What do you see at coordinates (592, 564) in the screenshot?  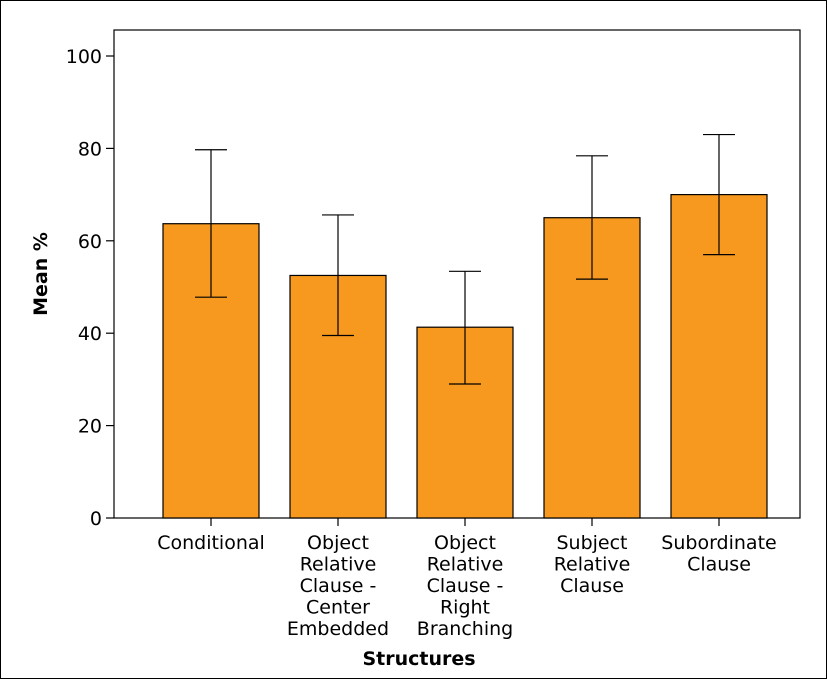 I see `x-tick-label: Subject Relative Clause` at bounding box center [592, 564].